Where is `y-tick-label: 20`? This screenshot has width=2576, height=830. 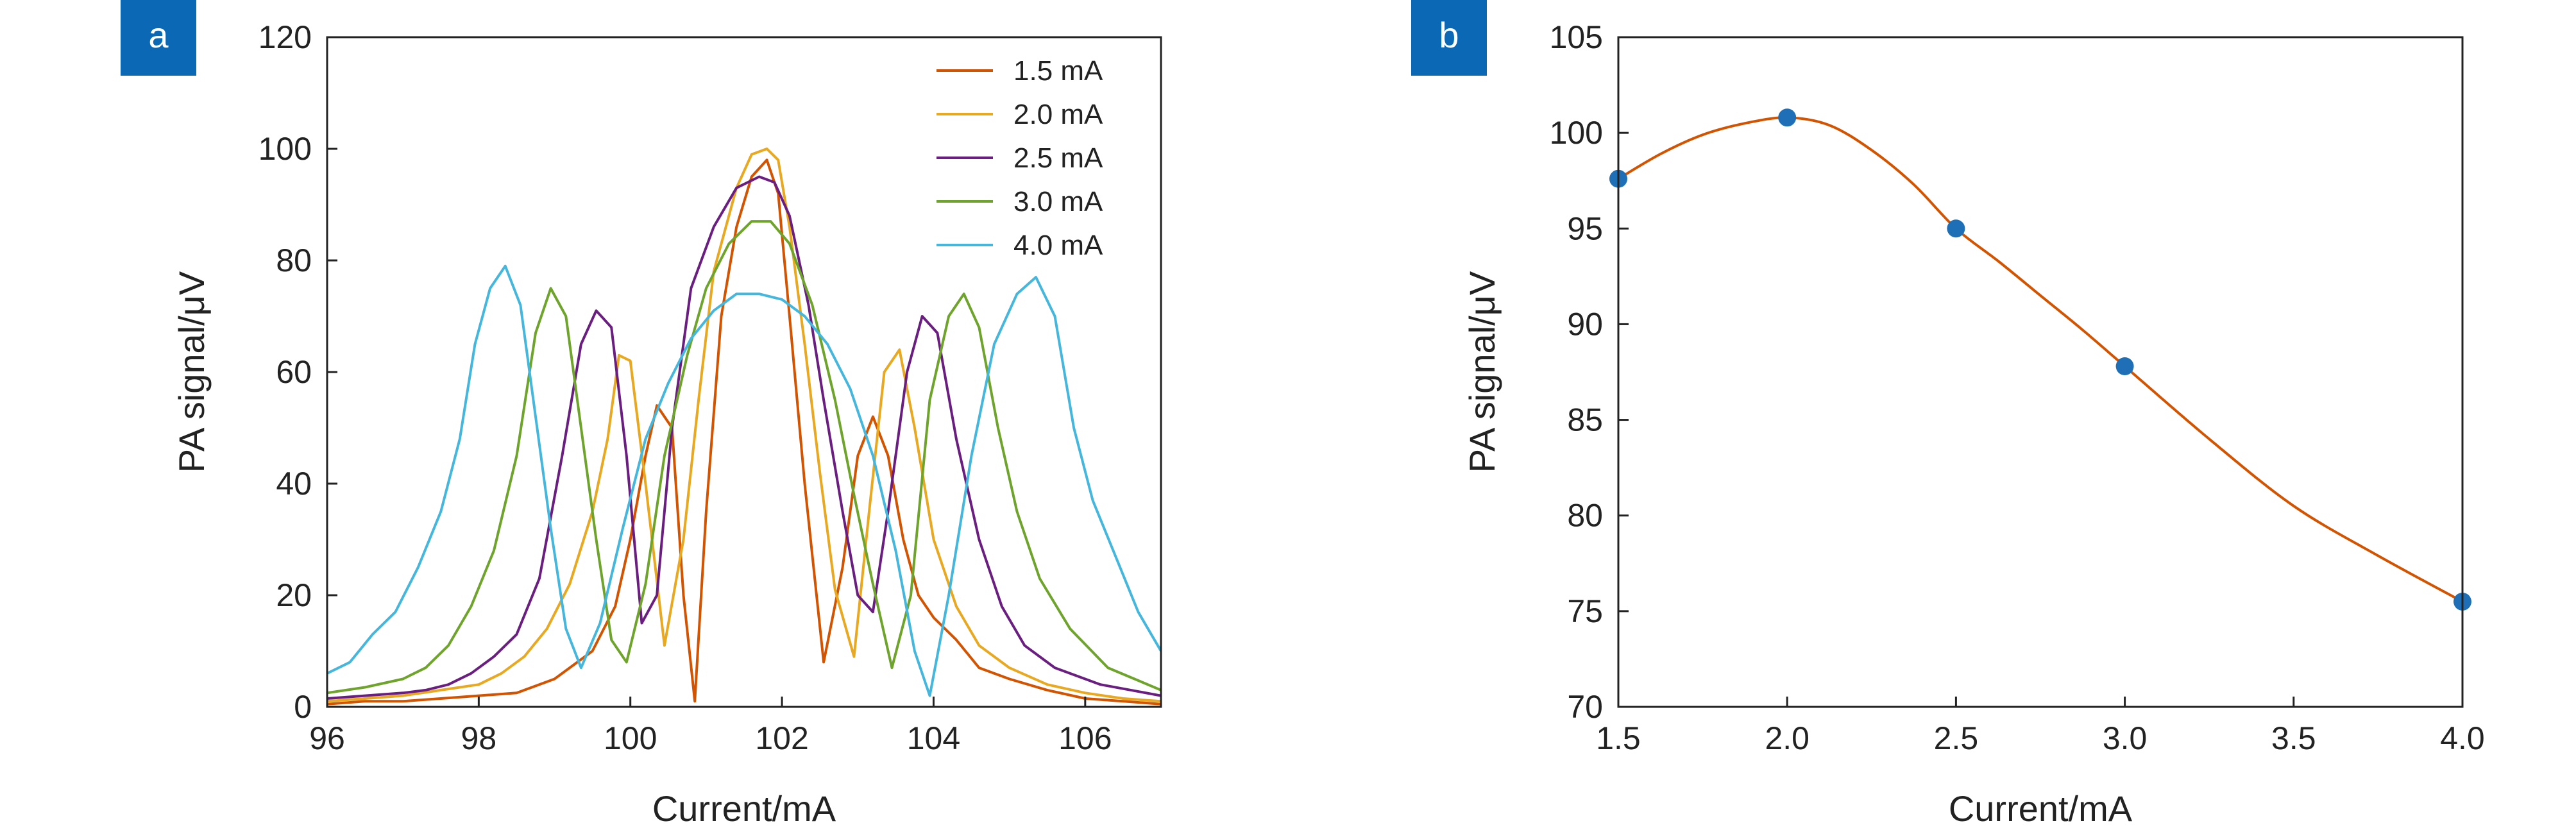 y-tick-label: 20 is located at coordinates (294, 595).